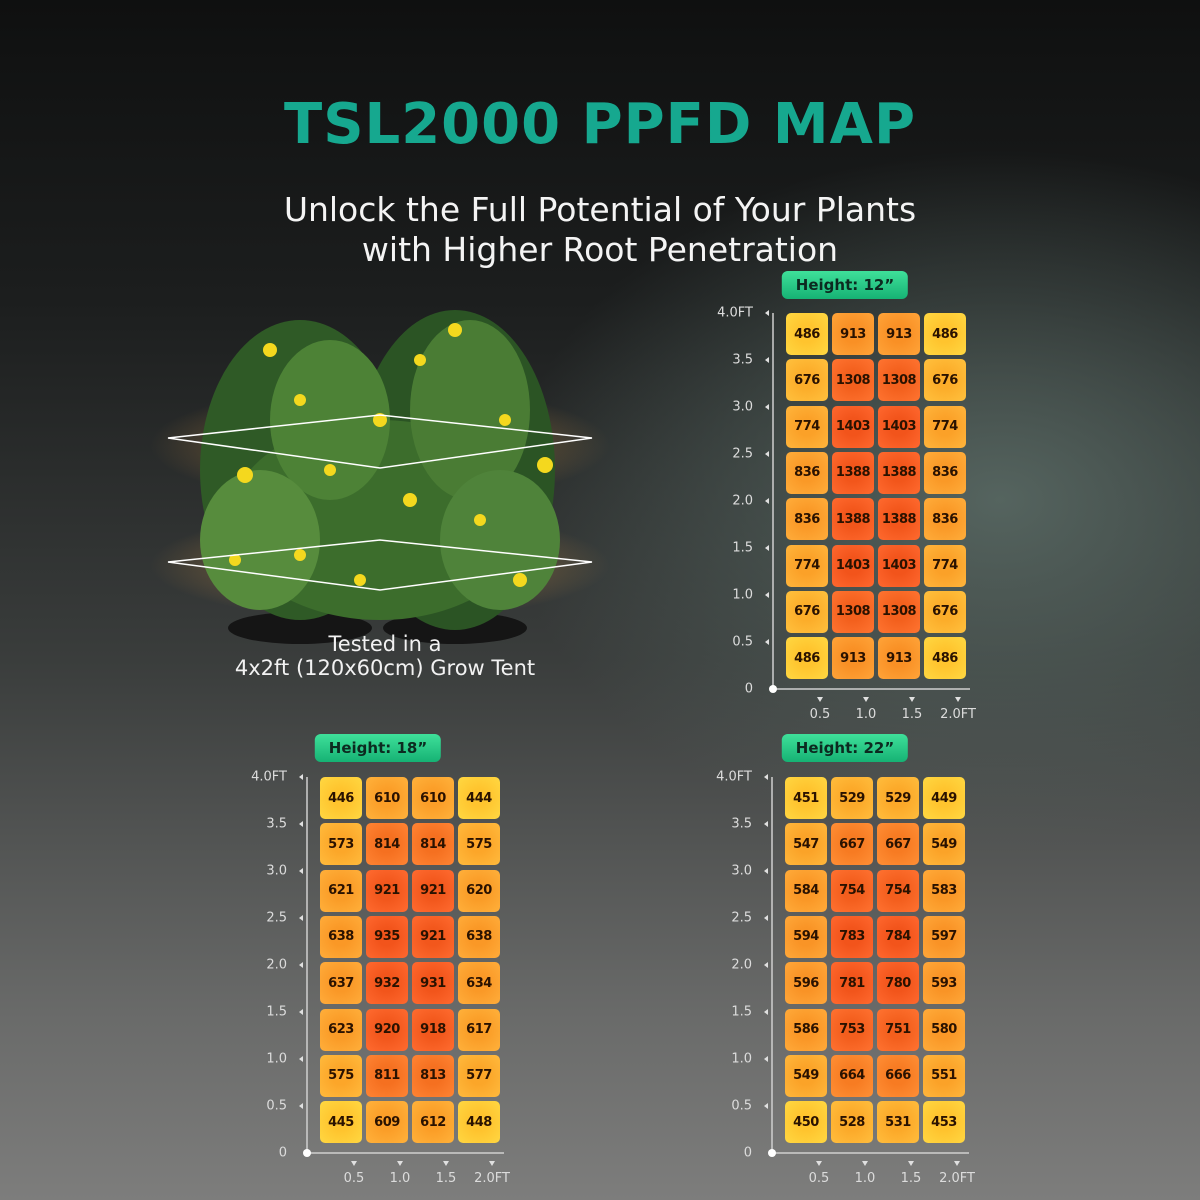 The height and width of the screenshot is (1200, 1200). What do you see at coordinates (341, 798) in the screenshot?
I see `ppfd-cell: 446` at bounding box center [341, 798].